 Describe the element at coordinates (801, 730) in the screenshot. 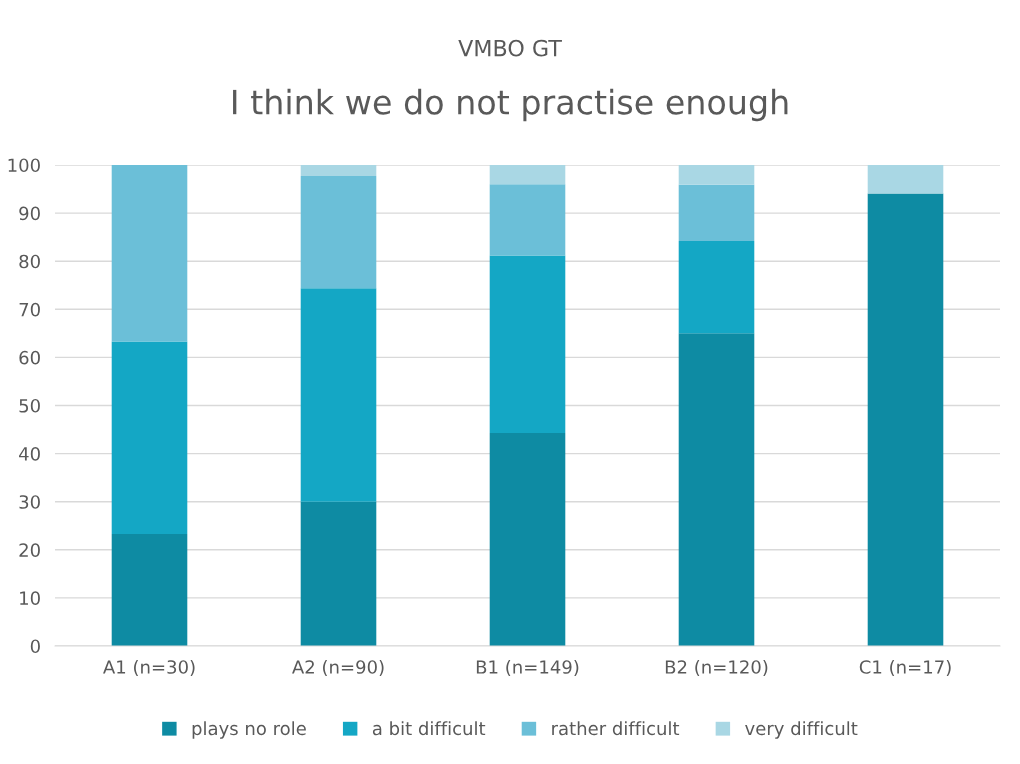

I see `legend-label: very difficult` at that location.